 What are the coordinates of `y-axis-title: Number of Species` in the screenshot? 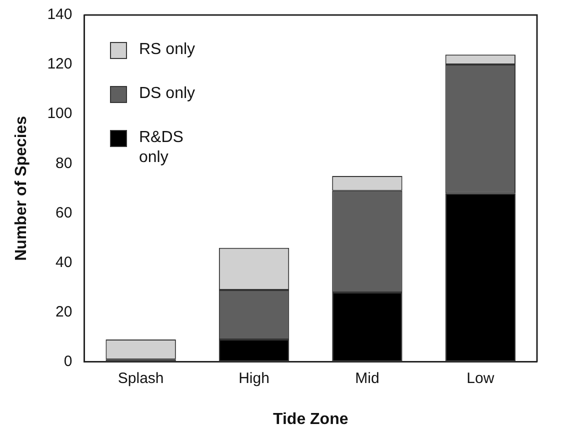 It's located at (21, 188).